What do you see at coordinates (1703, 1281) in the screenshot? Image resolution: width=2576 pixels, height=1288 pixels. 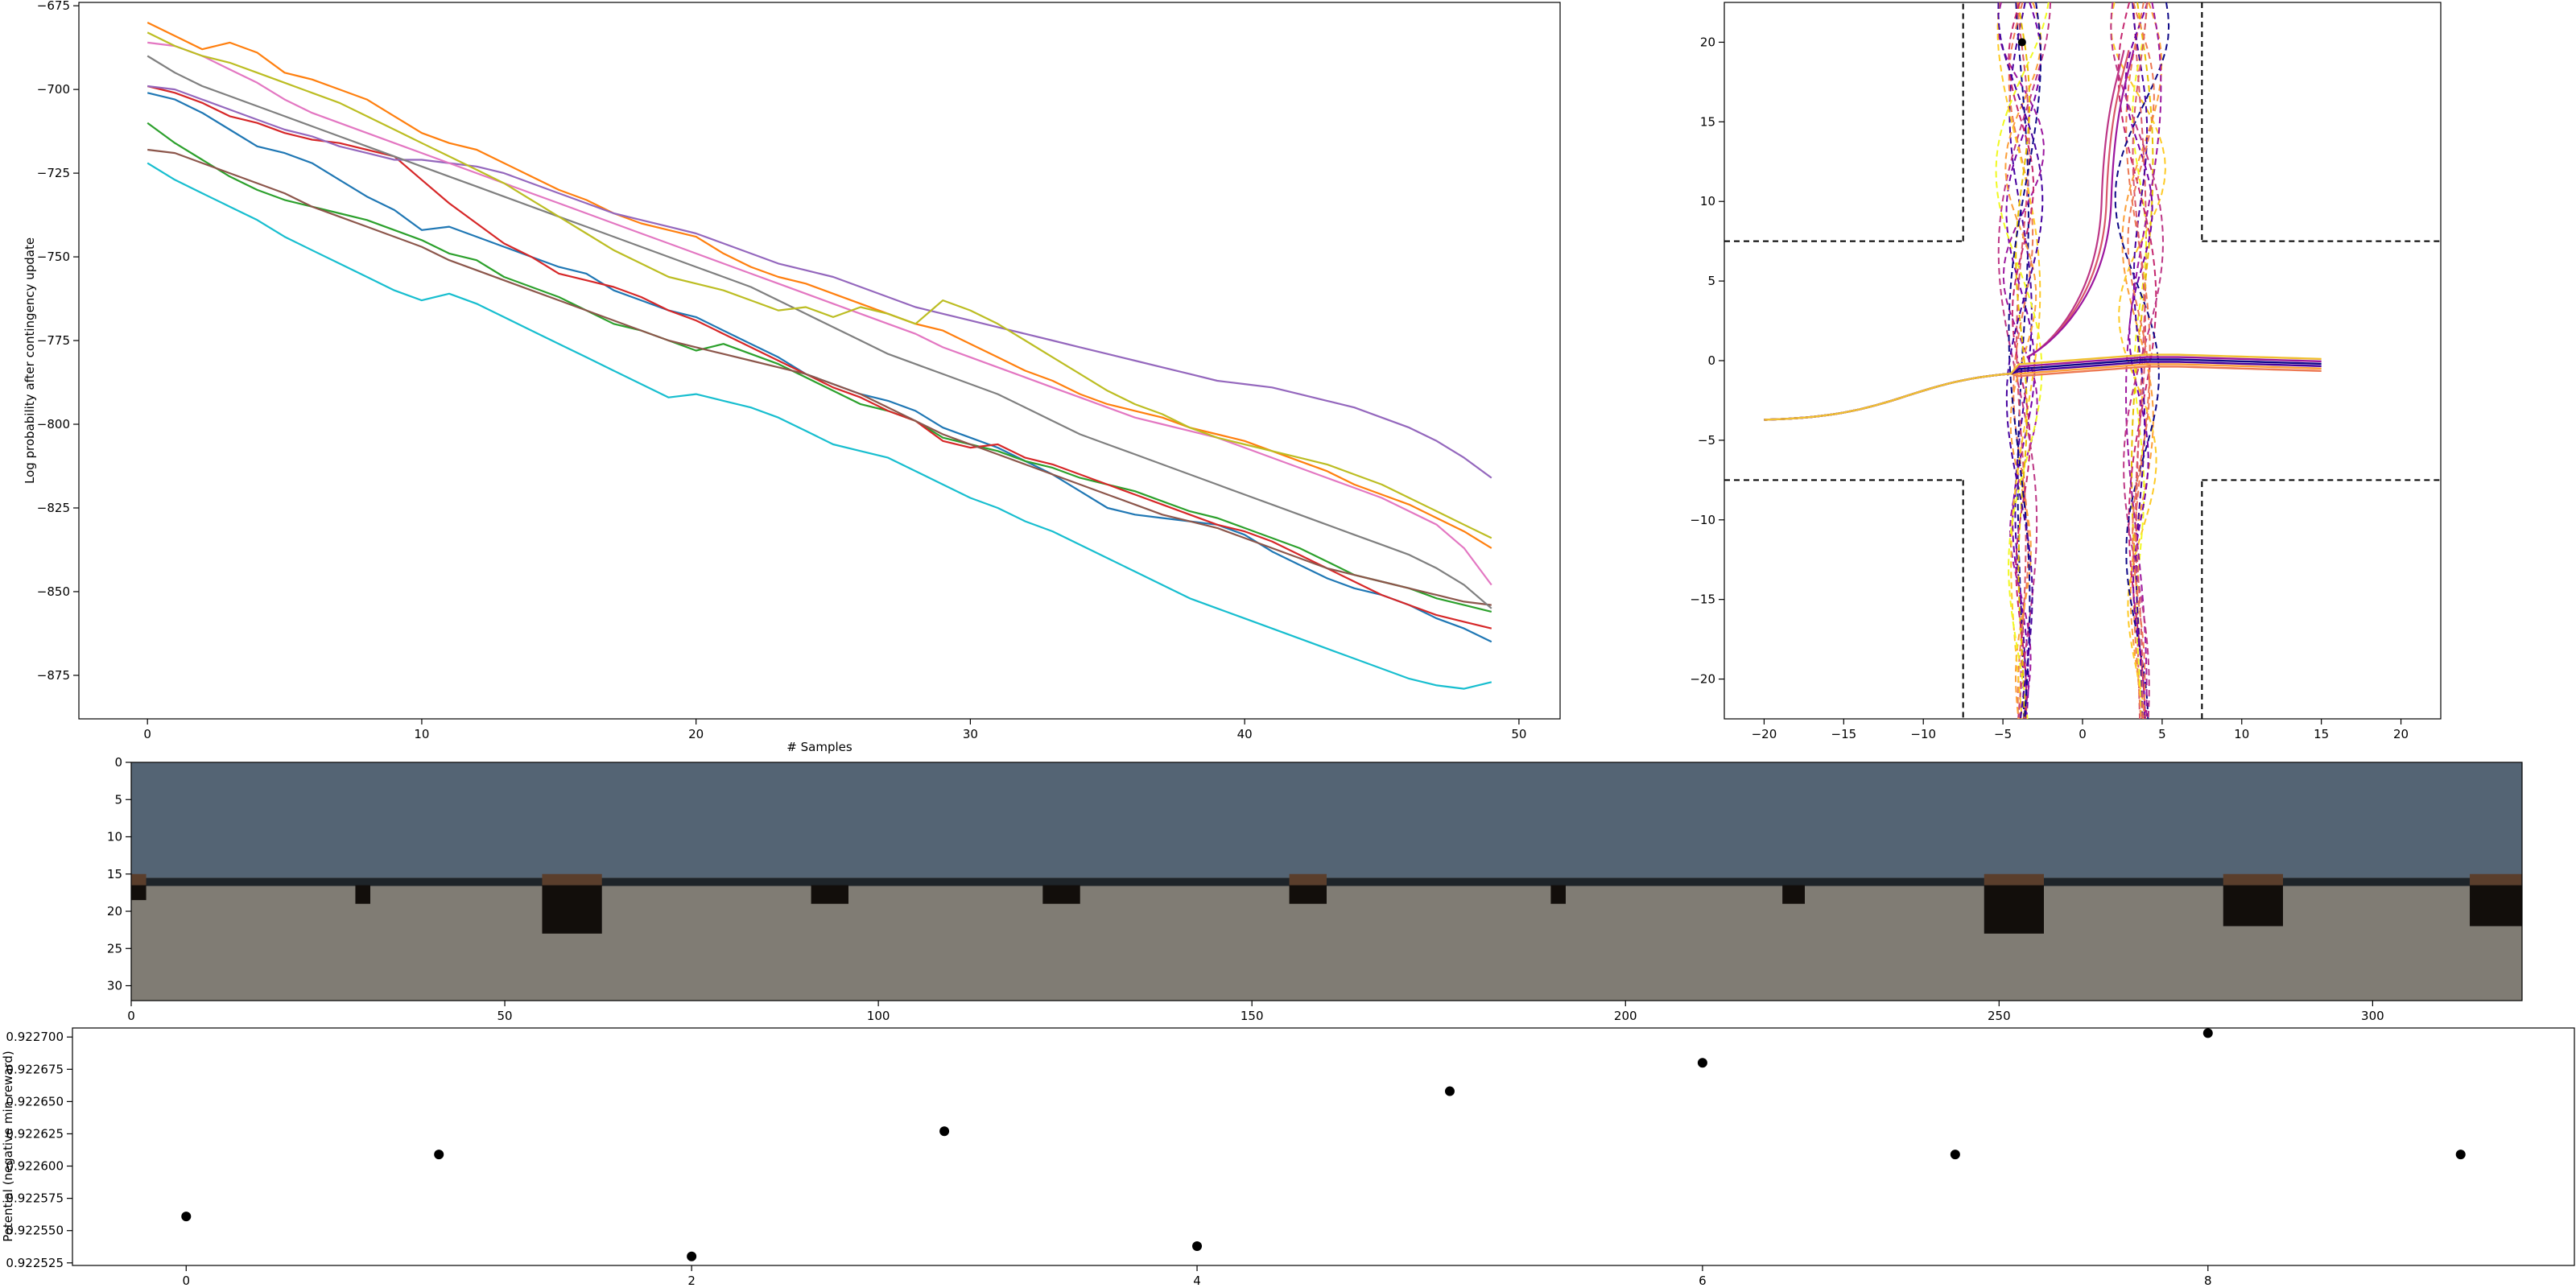 I see `p3-x-tick-label: 6` at bounding box center [1703, 1281].